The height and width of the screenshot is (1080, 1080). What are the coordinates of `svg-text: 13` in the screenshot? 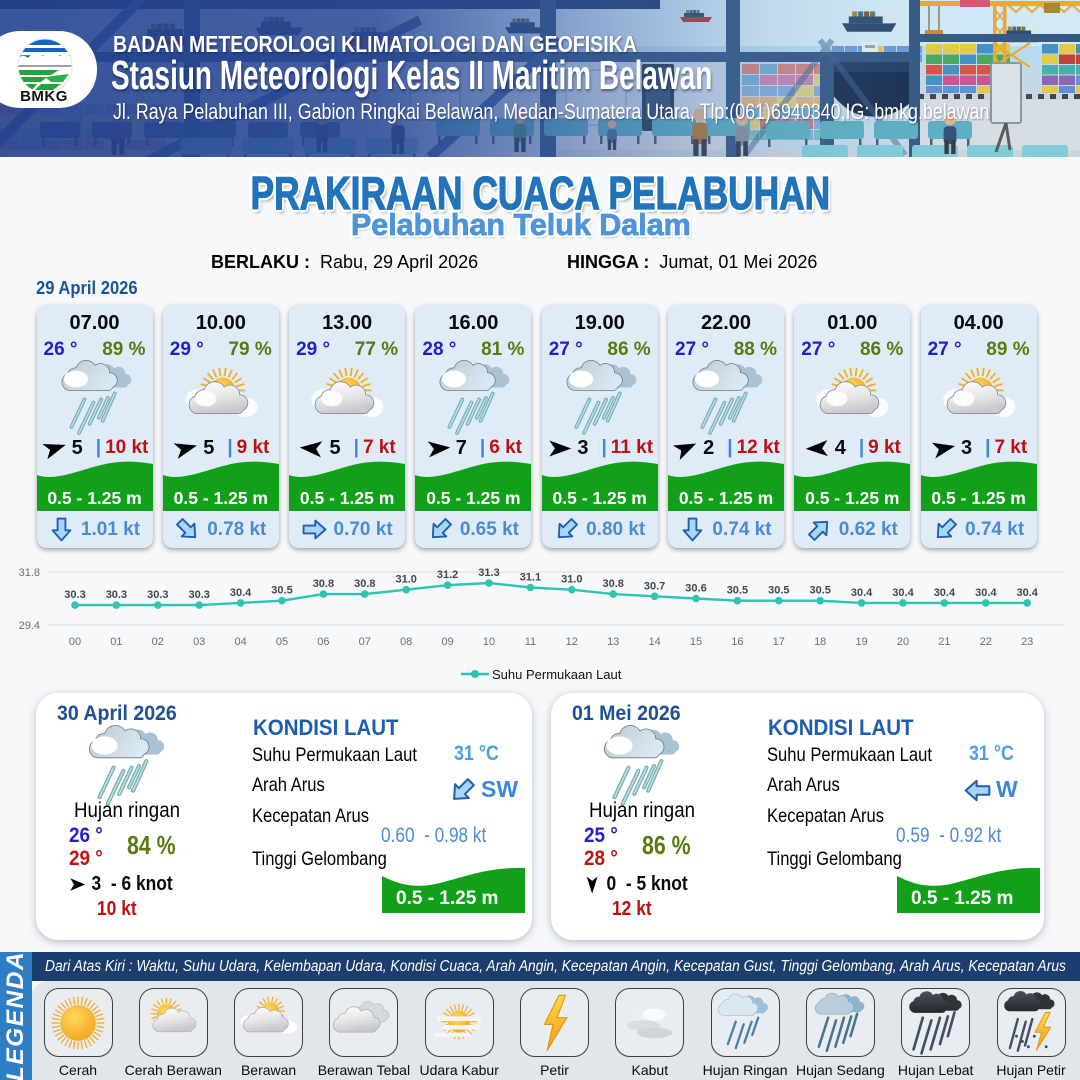 It's located at (613, 642).